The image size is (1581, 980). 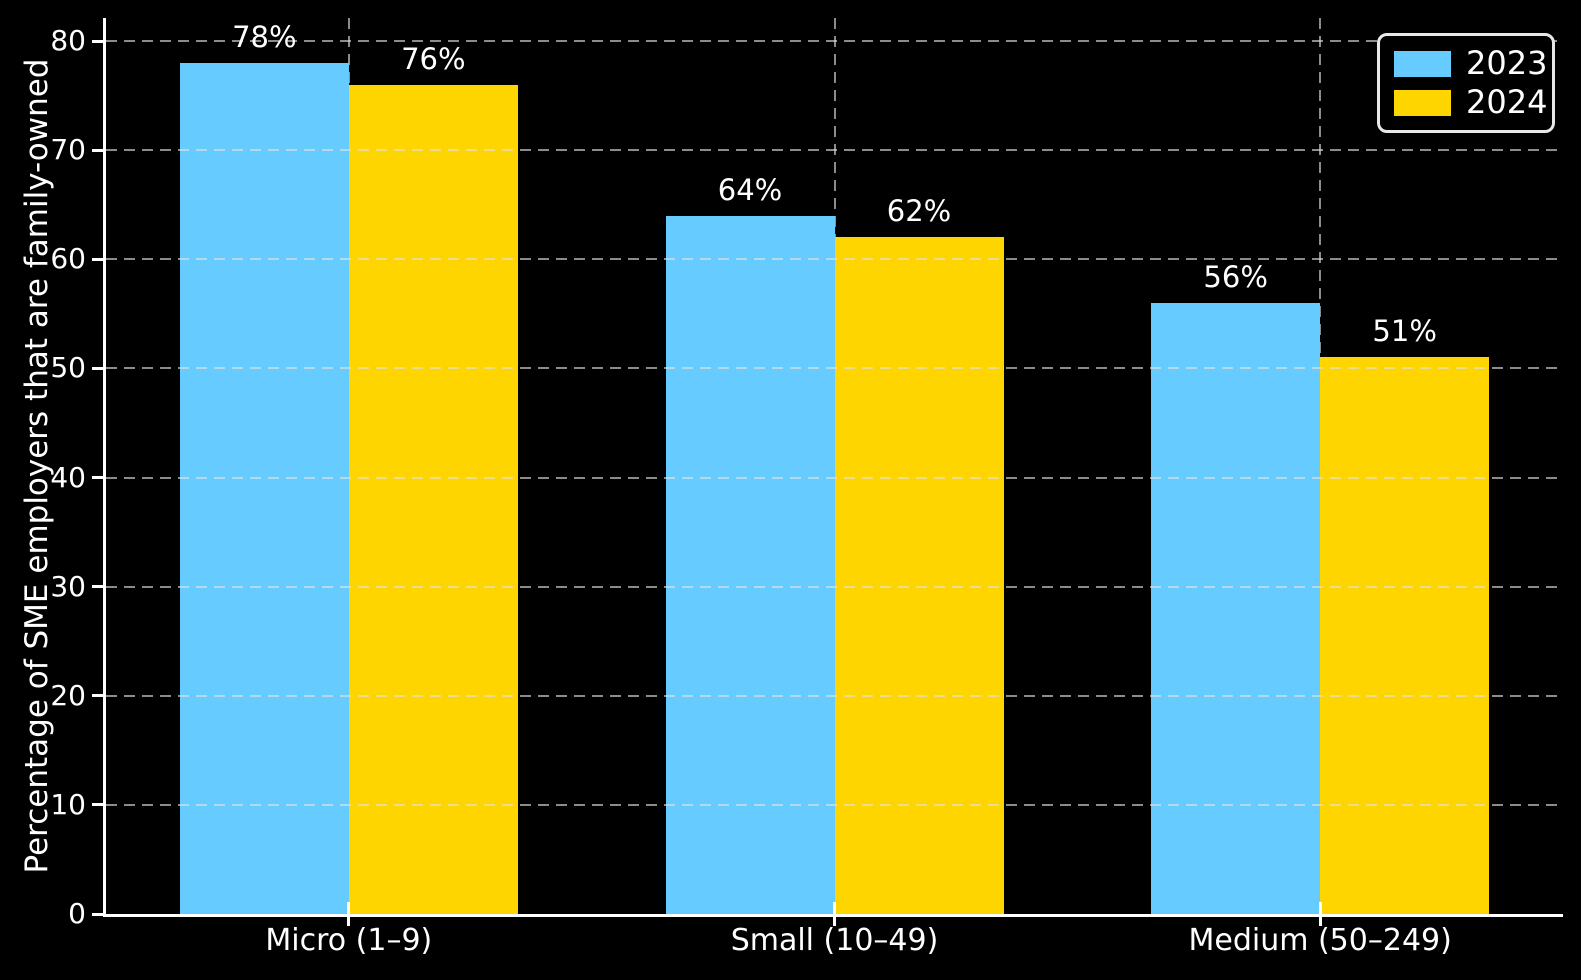 I want to click on x-tick-label: Medium (50–249), so click(x=1320, y=940).